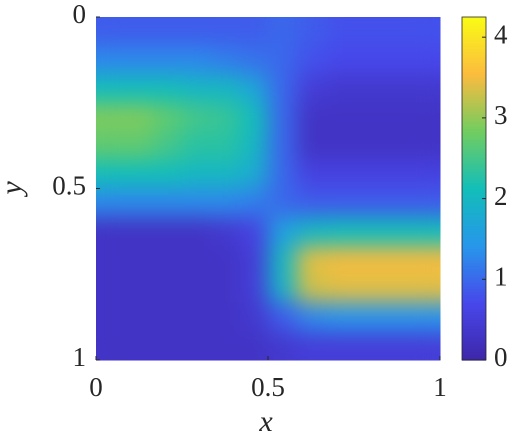  I want to click on x-tick-label: 1, so click(440, 387).